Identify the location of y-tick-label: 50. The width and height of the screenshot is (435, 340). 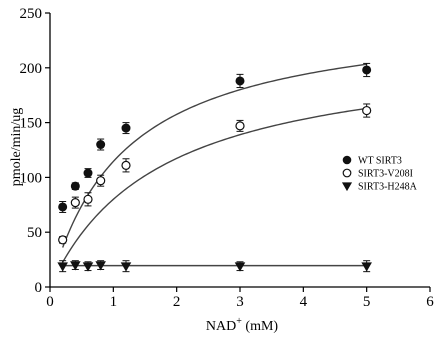
(34, 233).